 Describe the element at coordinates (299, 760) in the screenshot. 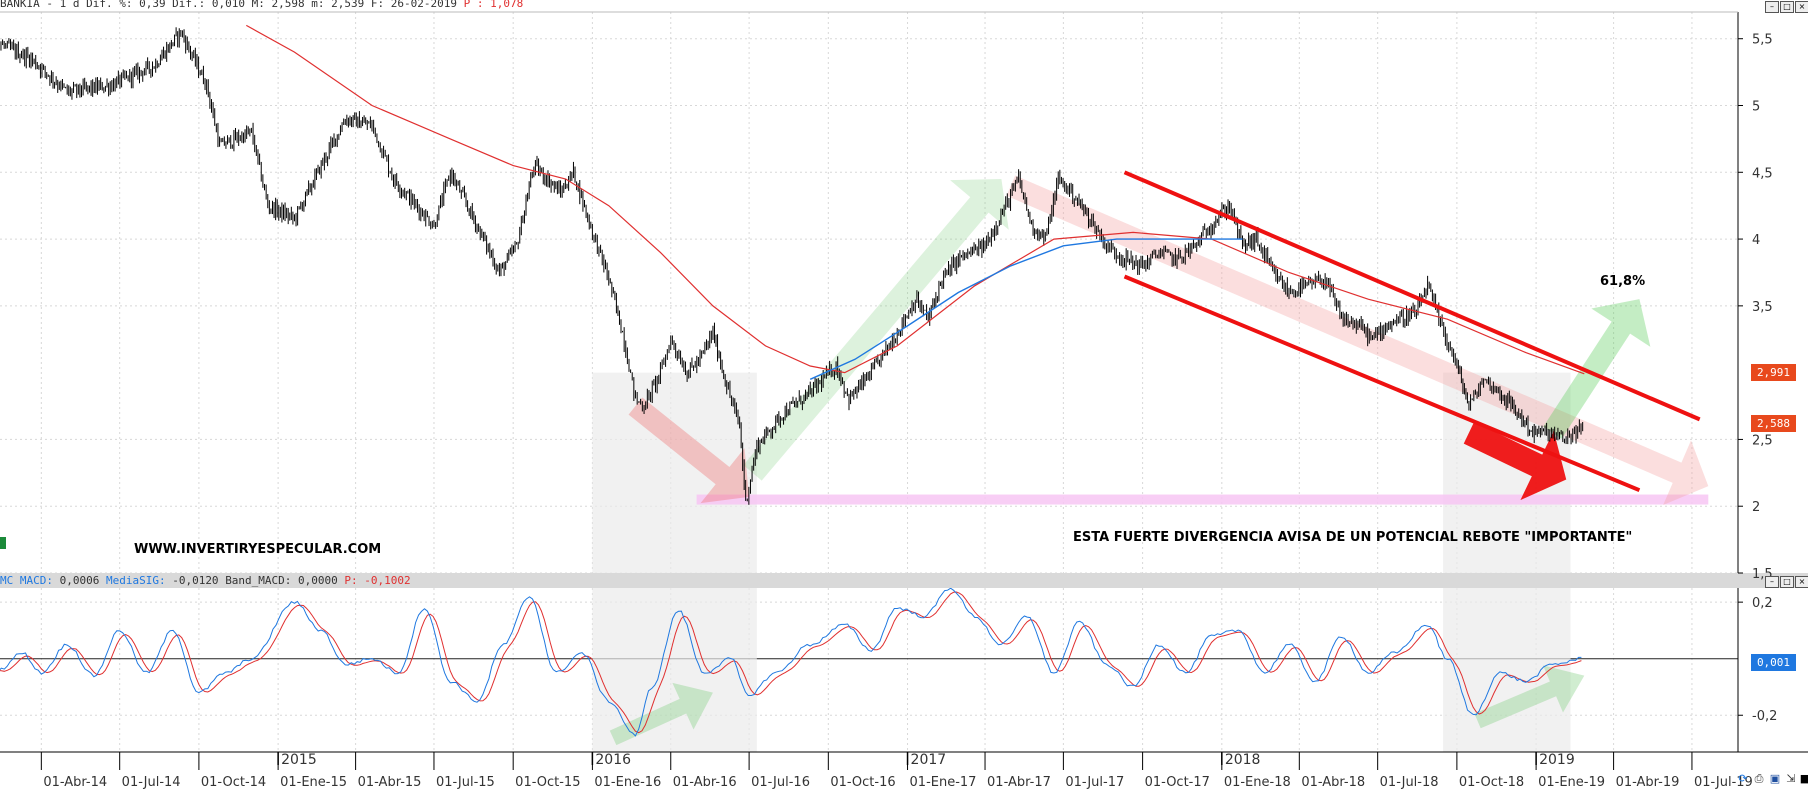

I see `x-year-label: 2015` at that location.